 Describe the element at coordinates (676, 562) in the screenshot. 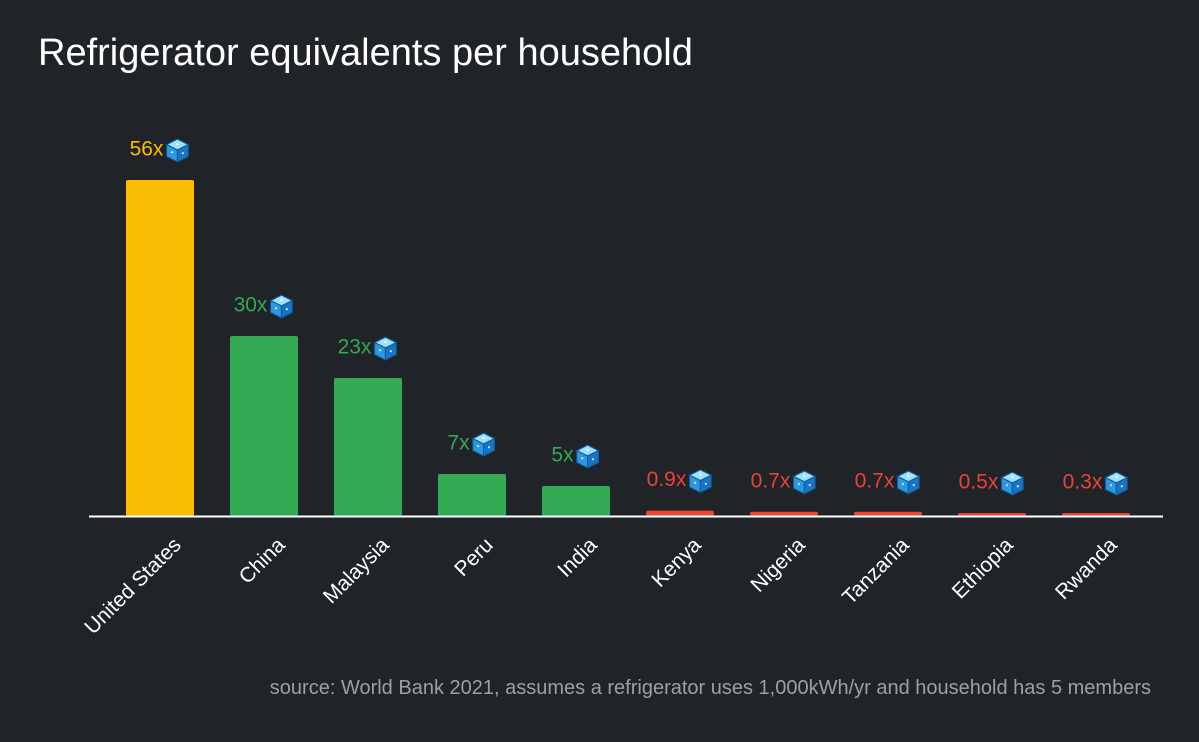

I see `x-tick-label: Kenya` at that location.